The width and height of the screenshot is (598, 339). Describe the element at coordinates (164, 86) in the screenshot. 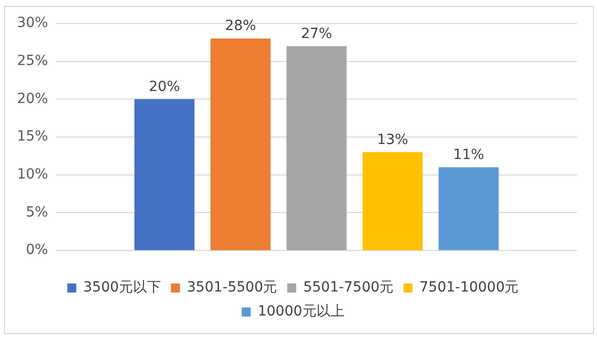

I see `data-label: 20%` at that location.